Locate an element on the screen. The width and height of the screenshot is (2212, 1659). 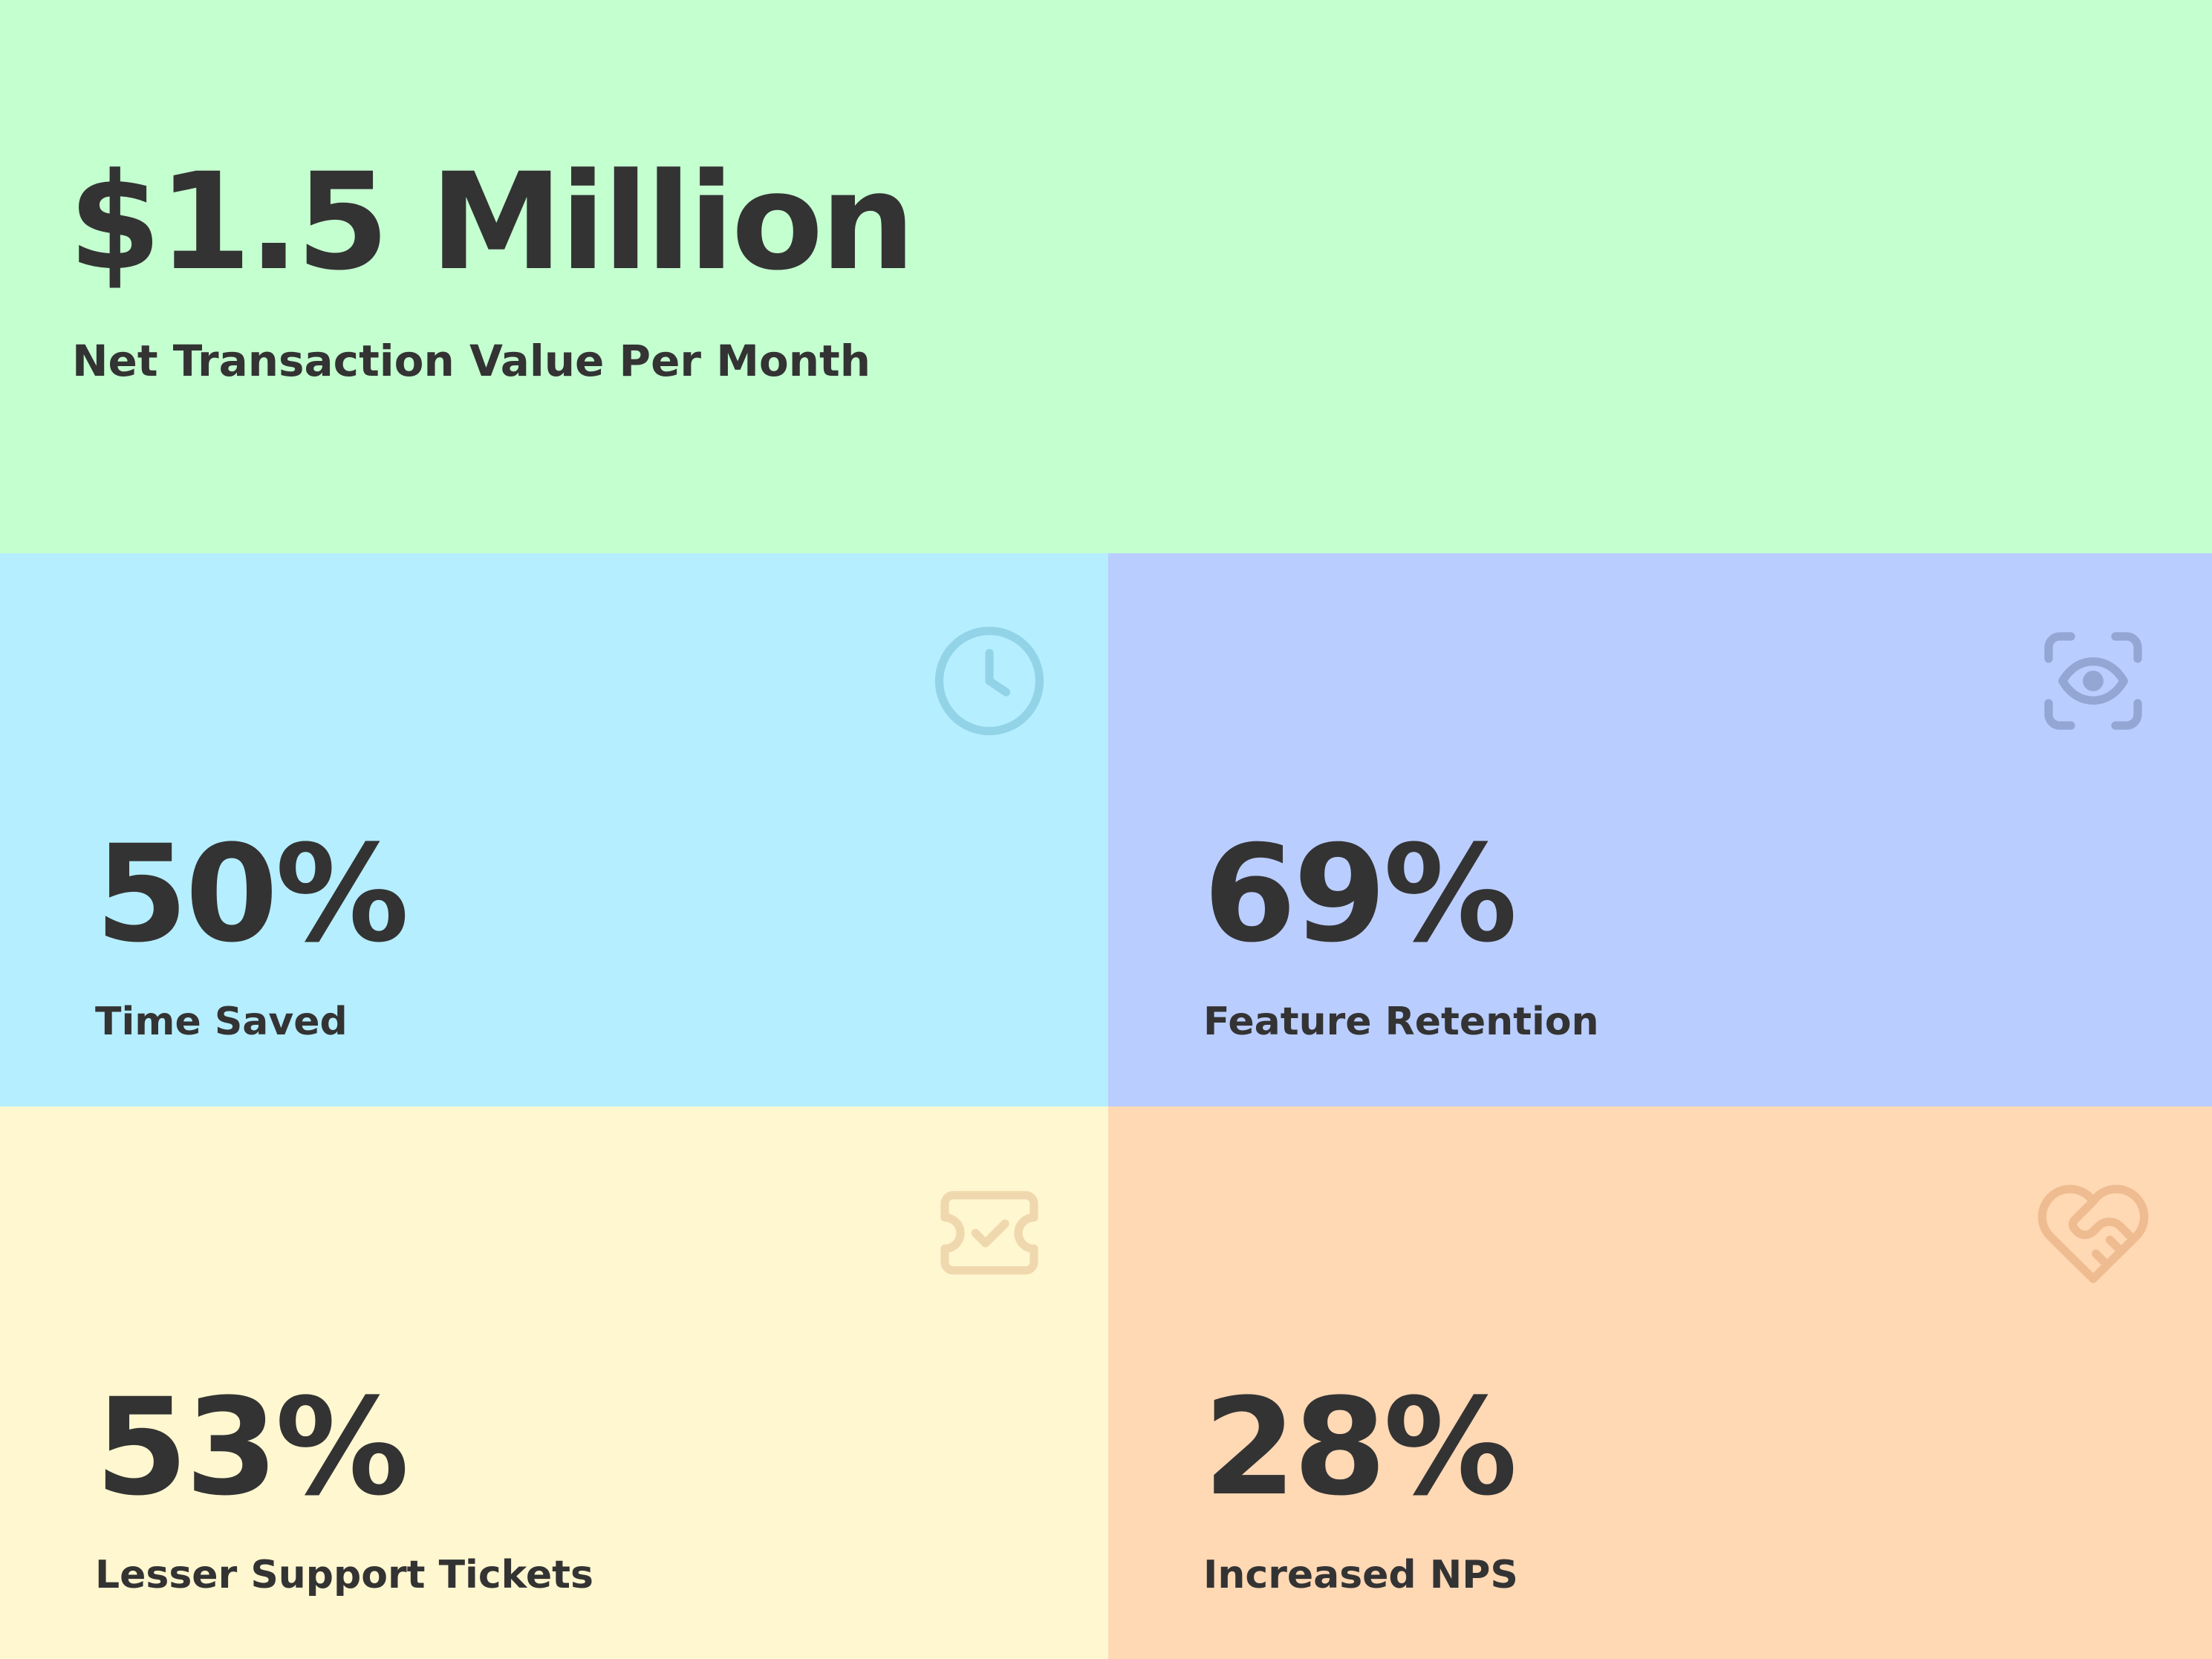
stat-value: 50% is located at coordinates (252, 894).